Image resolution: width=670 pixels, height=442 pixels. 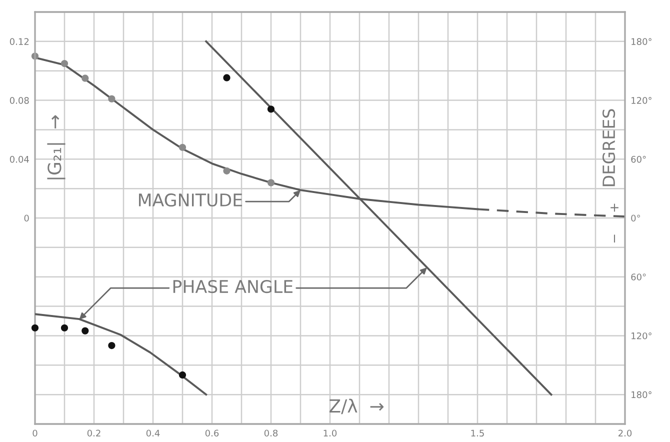 What do you see at coordinates (356, 406) in the screenshot?
I see `x-axis-title: Z/λ →` at bounding box center [356, 406].